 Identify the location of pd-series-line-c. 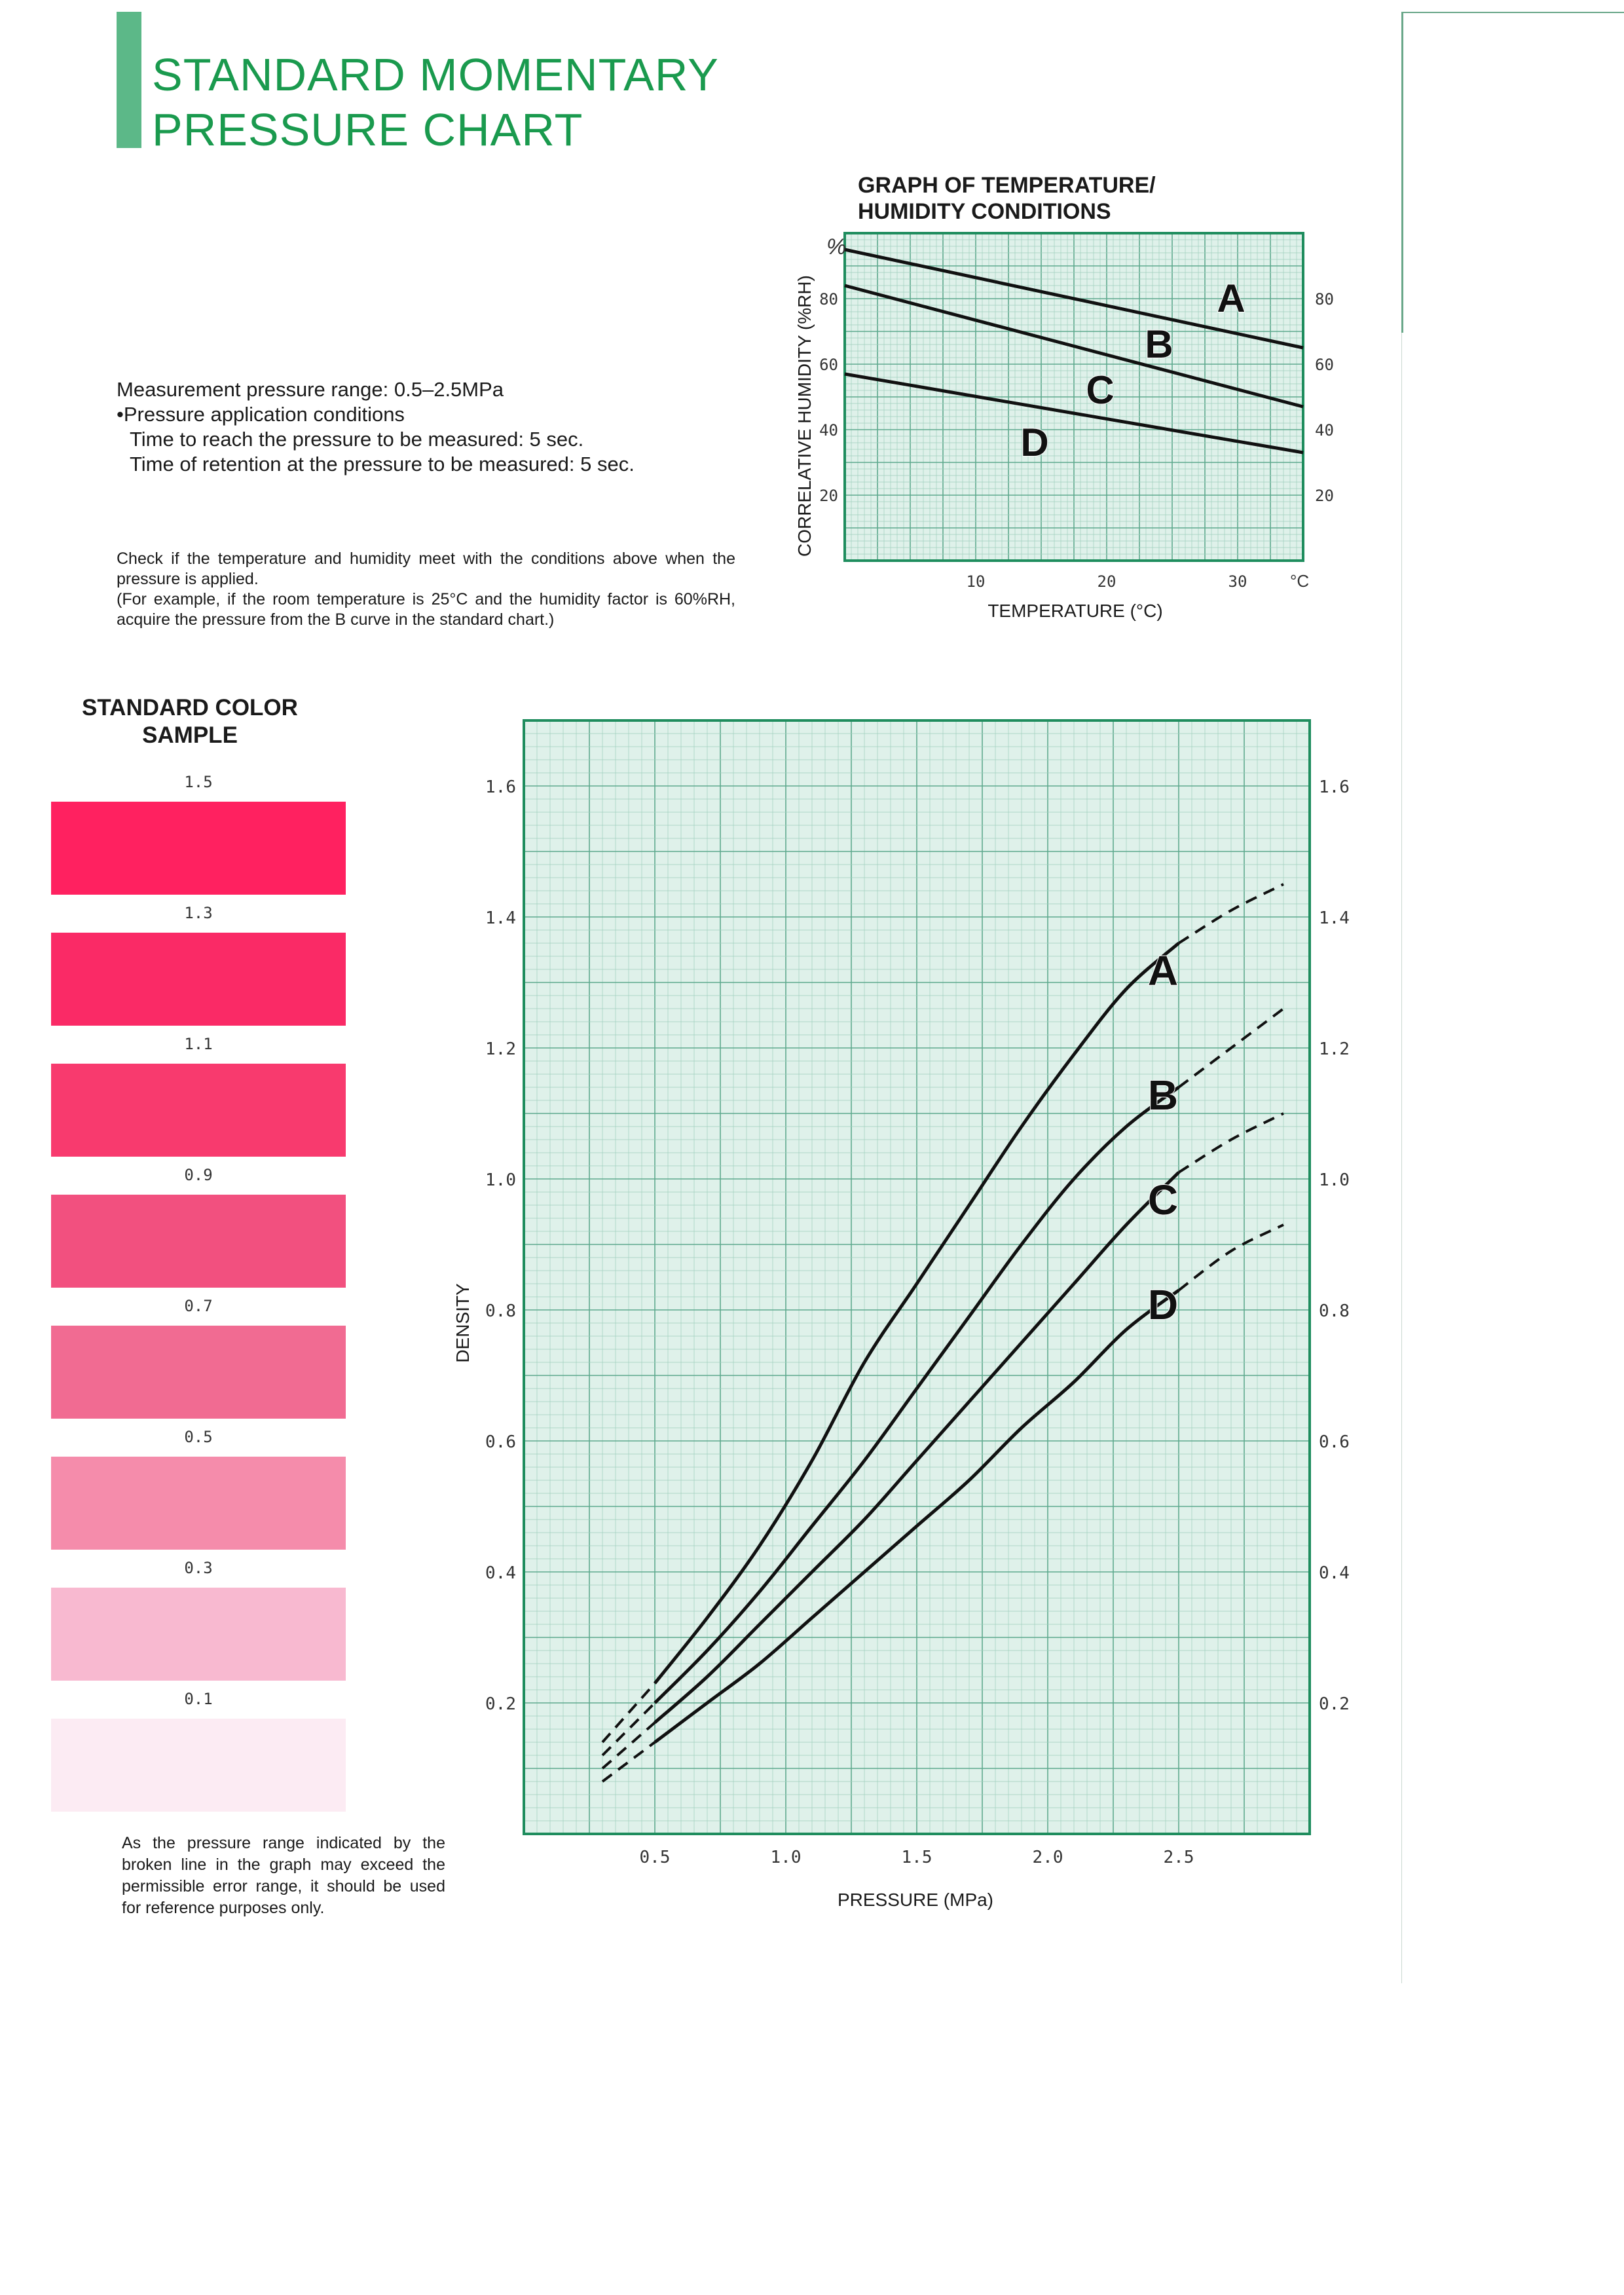
(917, 1447).